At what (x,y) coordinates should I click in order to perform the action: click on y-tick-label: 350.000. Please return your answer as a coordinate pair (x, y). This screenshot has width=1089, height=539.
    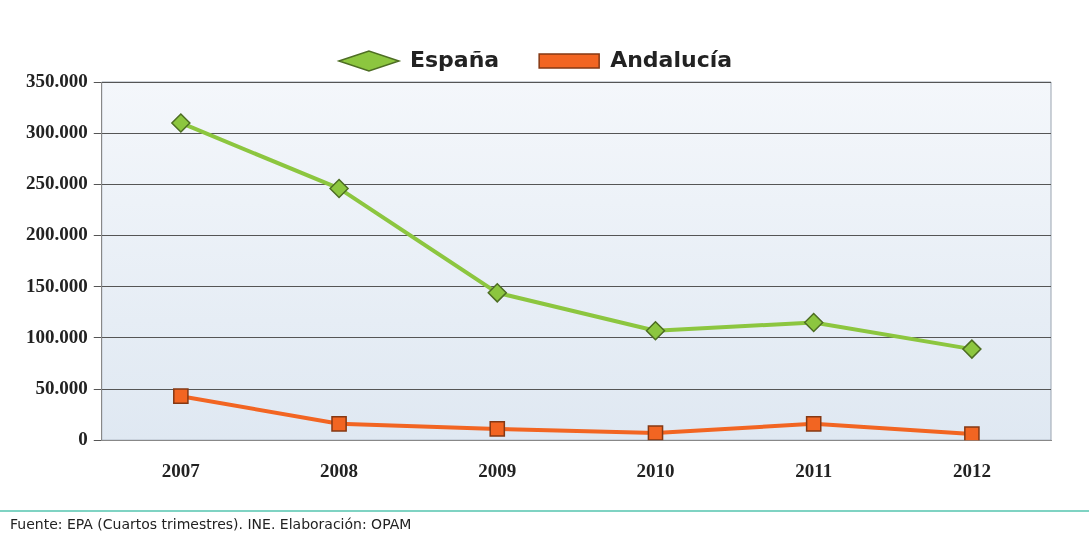
    Looking at the image, I should click on (57, 80).